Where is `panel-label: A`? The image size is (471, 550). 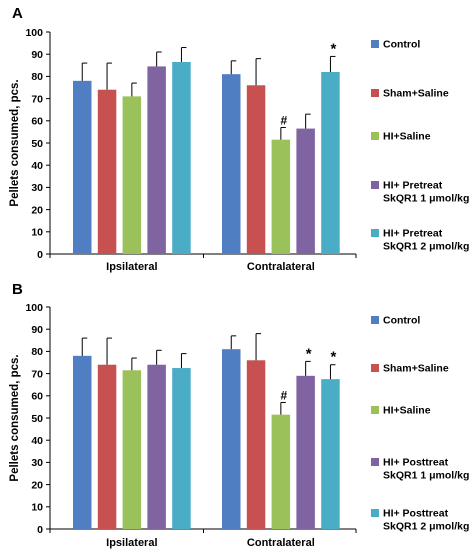 panel-label: A is located at coordinates (17, 13).